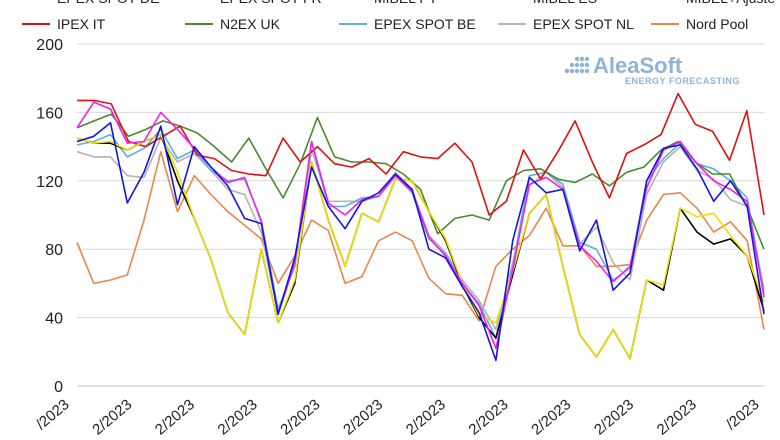 The width and height of the screenshot is (780, 440). What do you see at coordinates (49, 113) in the screenshot?
I see `y-tick-label: 160` at bounding box center [49, 113].